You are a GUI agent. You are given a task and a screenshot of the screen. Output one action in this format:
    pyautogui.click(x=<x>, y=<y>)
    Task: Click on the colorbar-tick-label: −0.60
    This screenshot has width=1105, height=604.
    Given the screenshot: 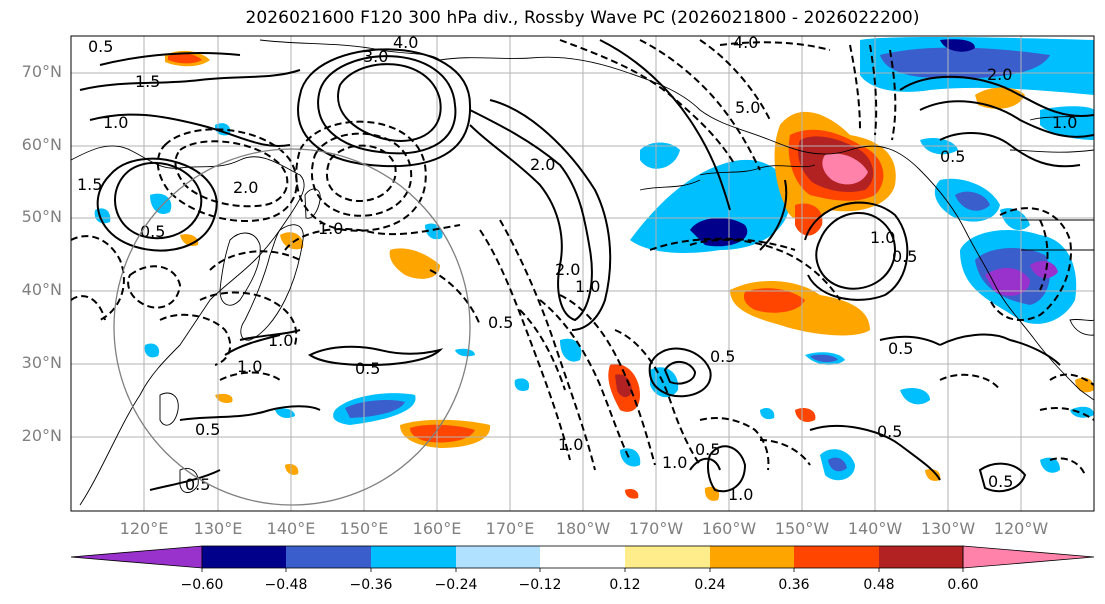 What is the action you would take?
    pyautogui.click(x=202, y=585)
    